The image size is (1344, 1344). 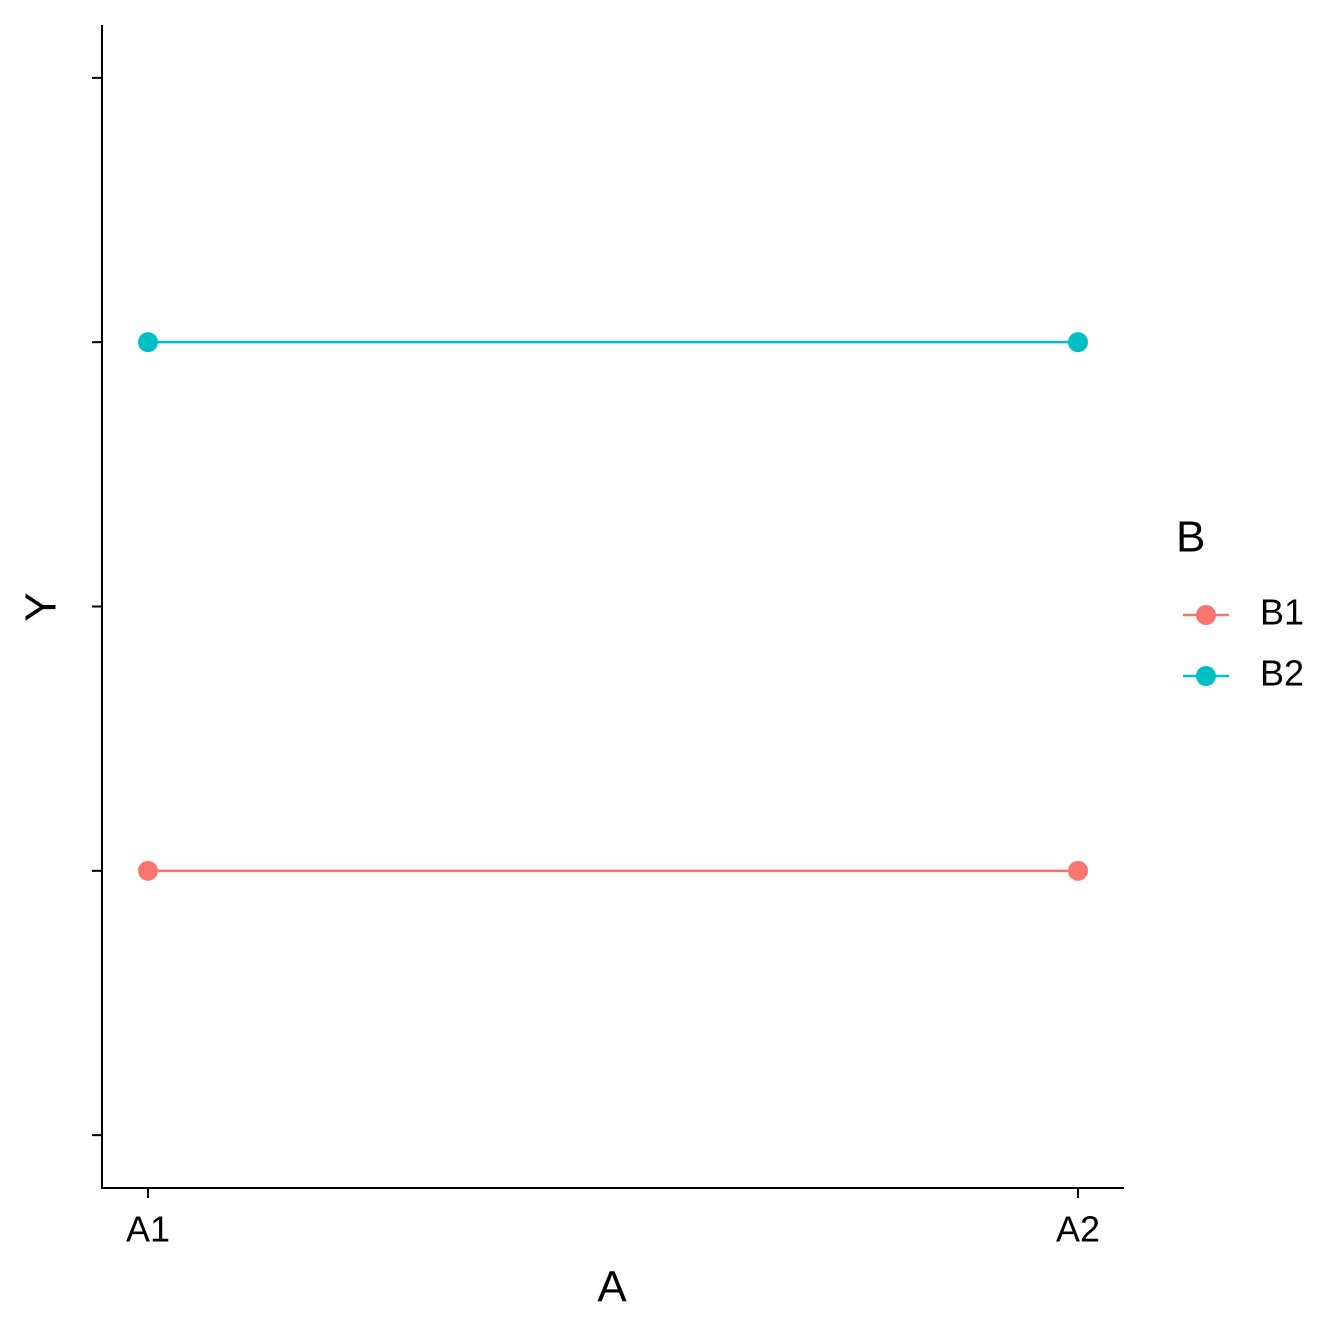 What do you see at coordinates (1282, 612) in the screenshot?
I see `legend-label: B1` at bounding box center [1282, 612].